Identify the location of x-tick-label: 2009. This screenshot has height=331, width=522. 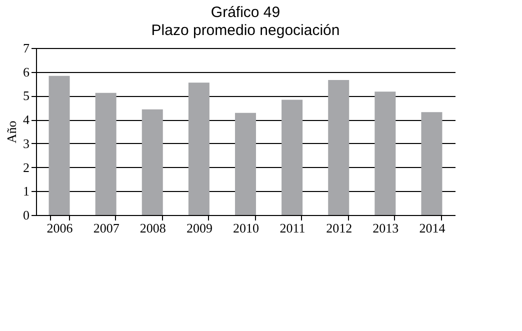
(199, 228).